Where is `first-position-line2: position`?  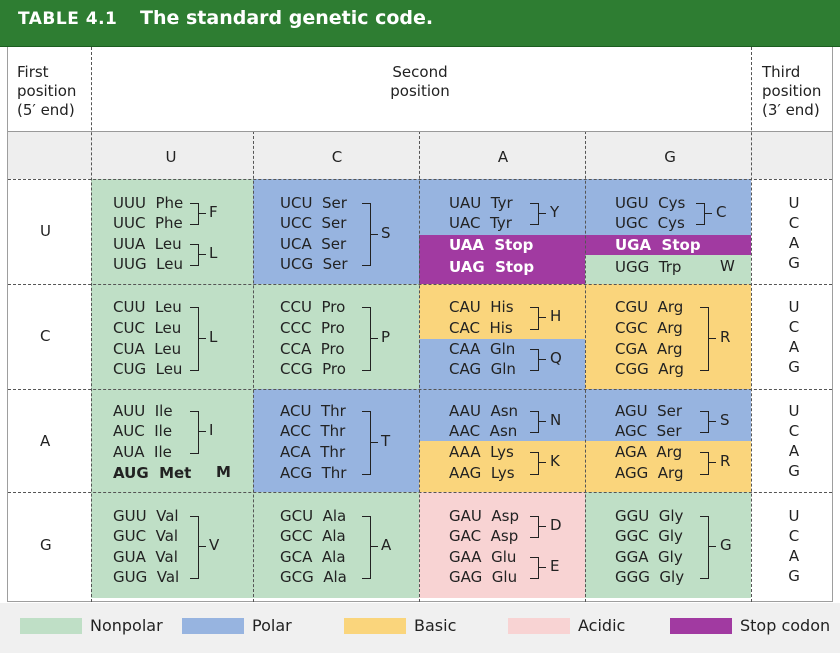 first-position-line2: position is located at coordinates (47, 91).